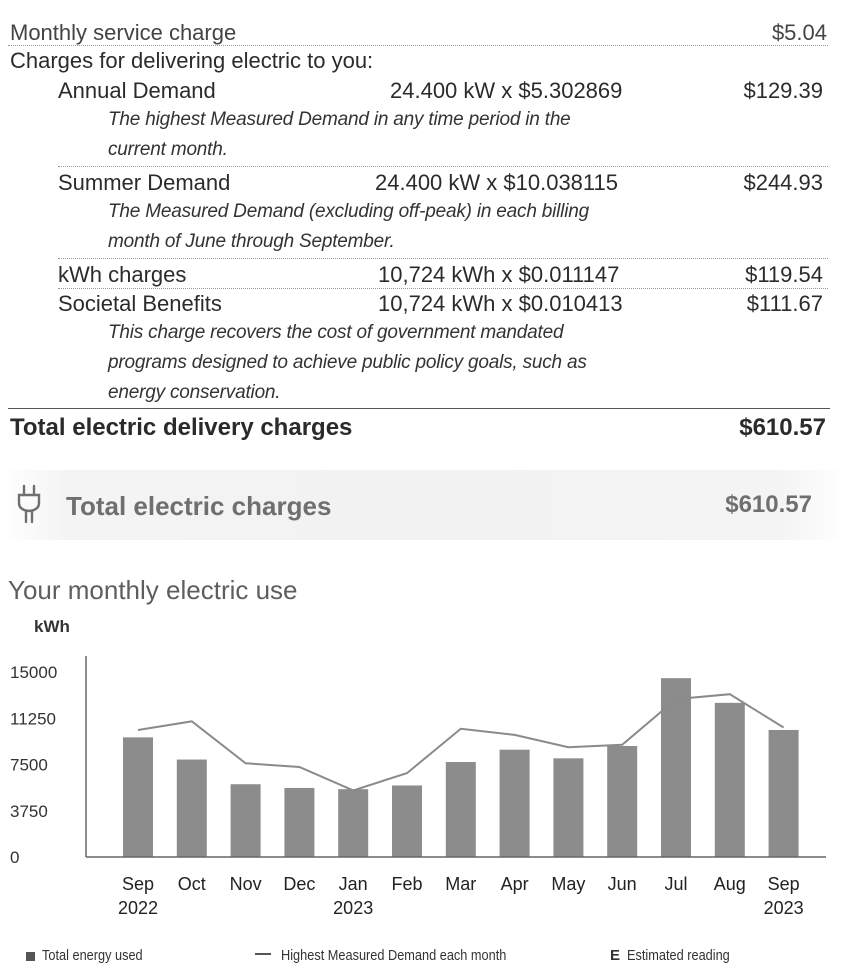 The width and height of the screenshot is (847, 977). Describe the element at coordinates (29, 811) in the screenshot. I see `y-tick-label: 3750` at that location.